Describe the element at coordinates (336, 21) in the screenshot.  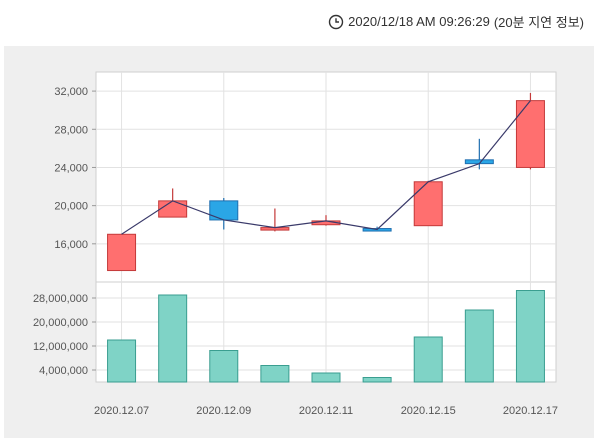
I see `clock-icon` at that location.